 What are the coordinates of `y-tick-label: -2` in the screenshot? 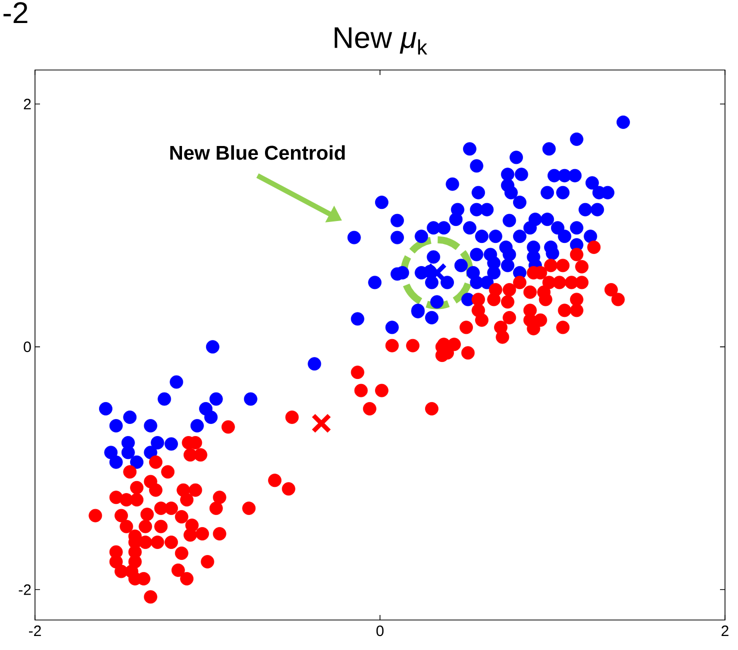 It's located at (24, 589).